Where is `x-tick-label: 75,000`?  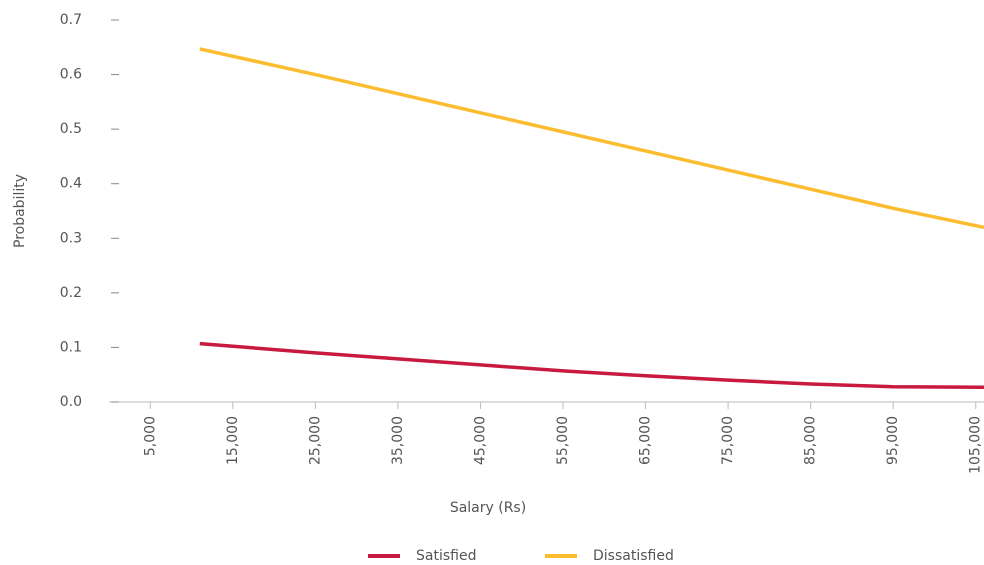
x-tick-label: 75,000 is located at coordinates (728, 440).